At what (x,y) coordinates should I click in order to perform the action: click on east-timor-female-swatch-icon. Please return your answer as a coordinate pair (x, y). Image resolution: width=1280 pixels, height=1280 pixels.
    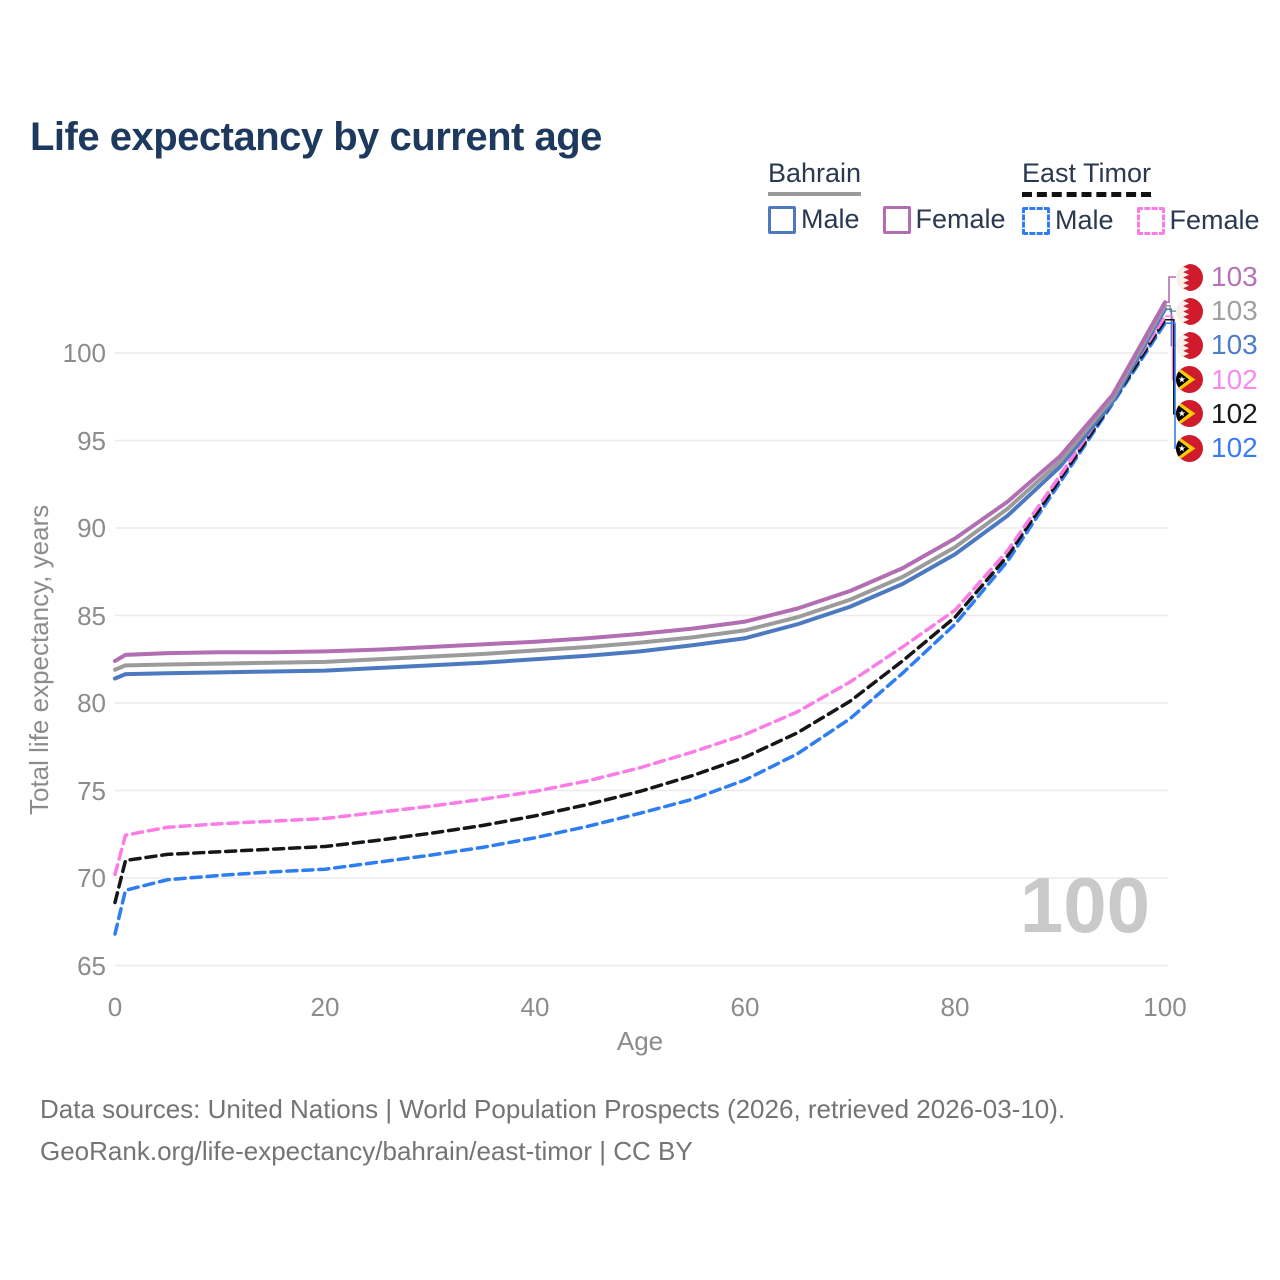
    Looking at the image, I should click on (1150, 220).